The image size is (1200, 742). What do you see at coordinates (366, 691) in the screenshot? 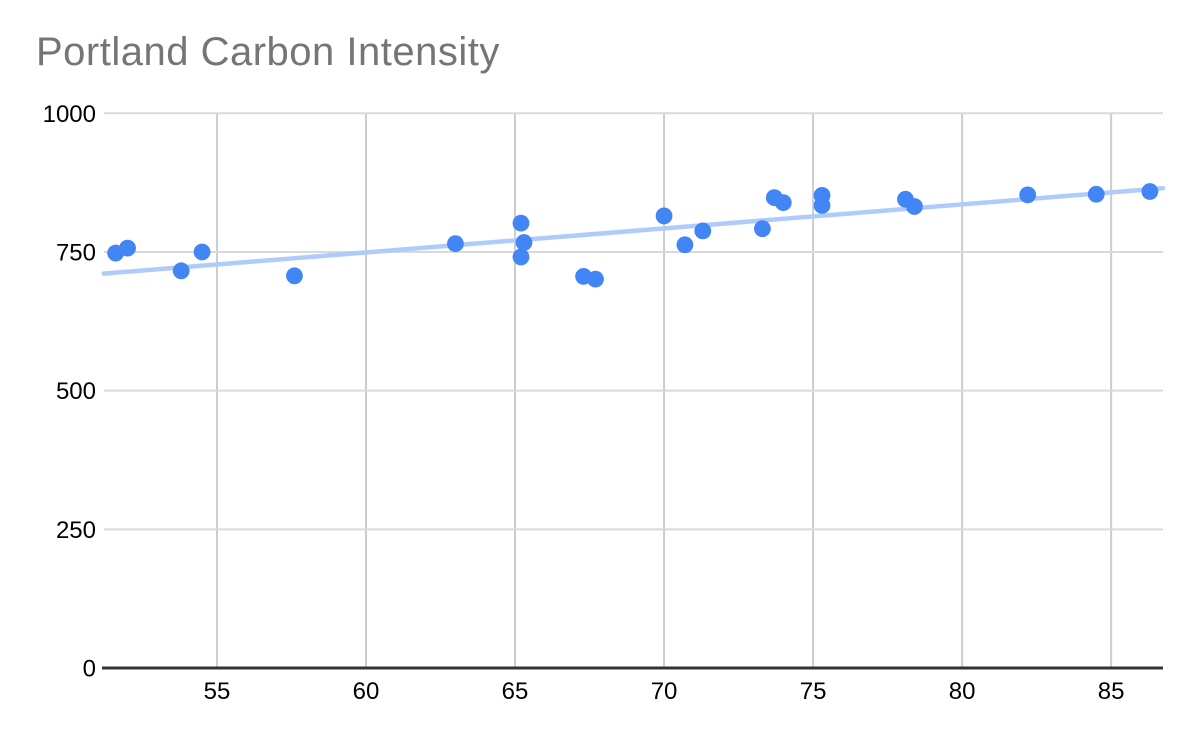
I see `x-axis-tick-label: 60` at bounding box center [366, 691].